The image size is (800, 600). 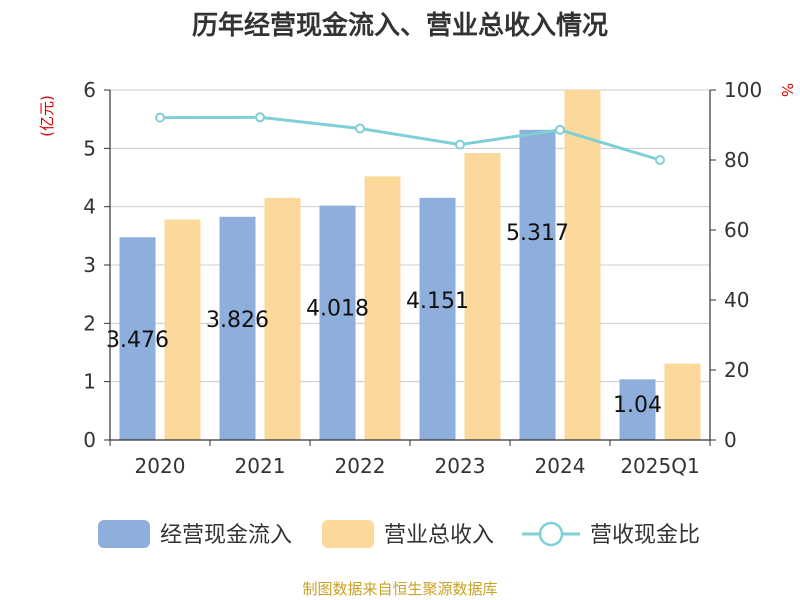 I want to click on data-label: 3.476, so click(x=137, y=340).